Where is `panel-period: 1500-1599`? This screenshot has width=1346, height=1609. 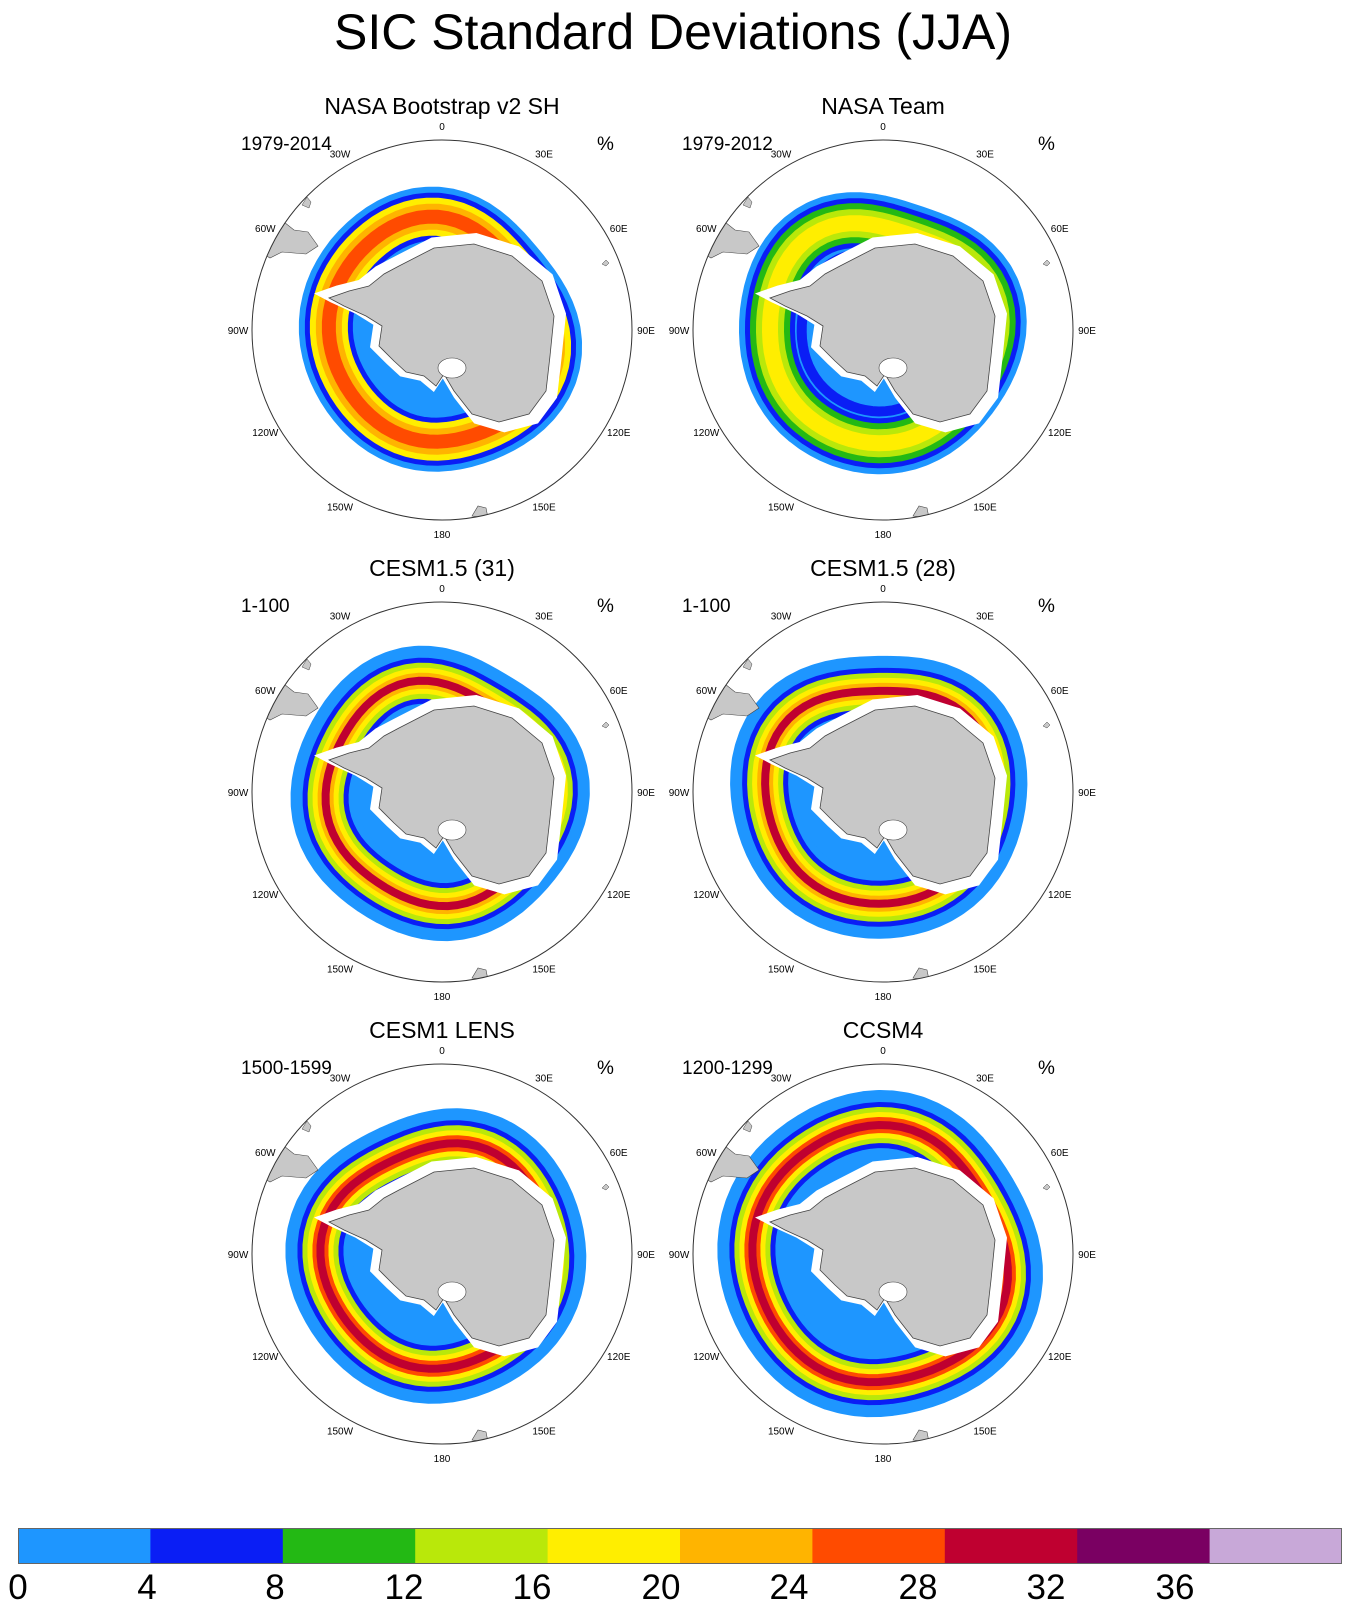 panel-period: 1500-1599 is located at coordinates (286, 1068).